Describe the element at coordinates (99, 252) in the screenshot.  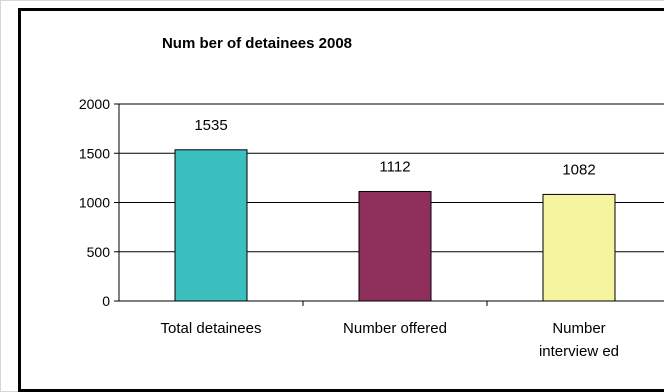
I see `y-tick-label: 500` at that location.